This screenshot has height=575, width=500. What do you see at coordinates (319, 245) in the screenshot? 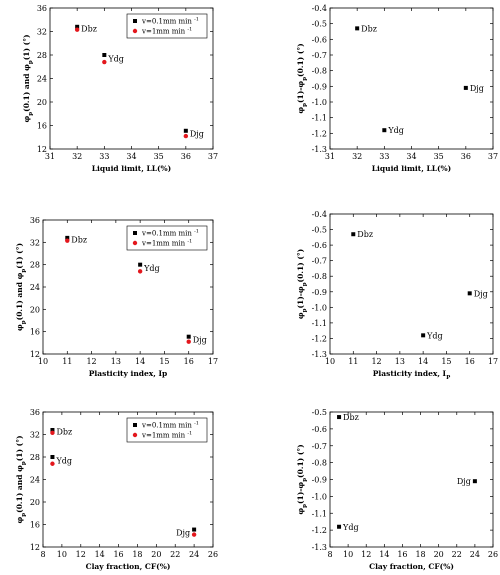
I see `y-tick-label: -0.6` at bounding box center [319, 245].